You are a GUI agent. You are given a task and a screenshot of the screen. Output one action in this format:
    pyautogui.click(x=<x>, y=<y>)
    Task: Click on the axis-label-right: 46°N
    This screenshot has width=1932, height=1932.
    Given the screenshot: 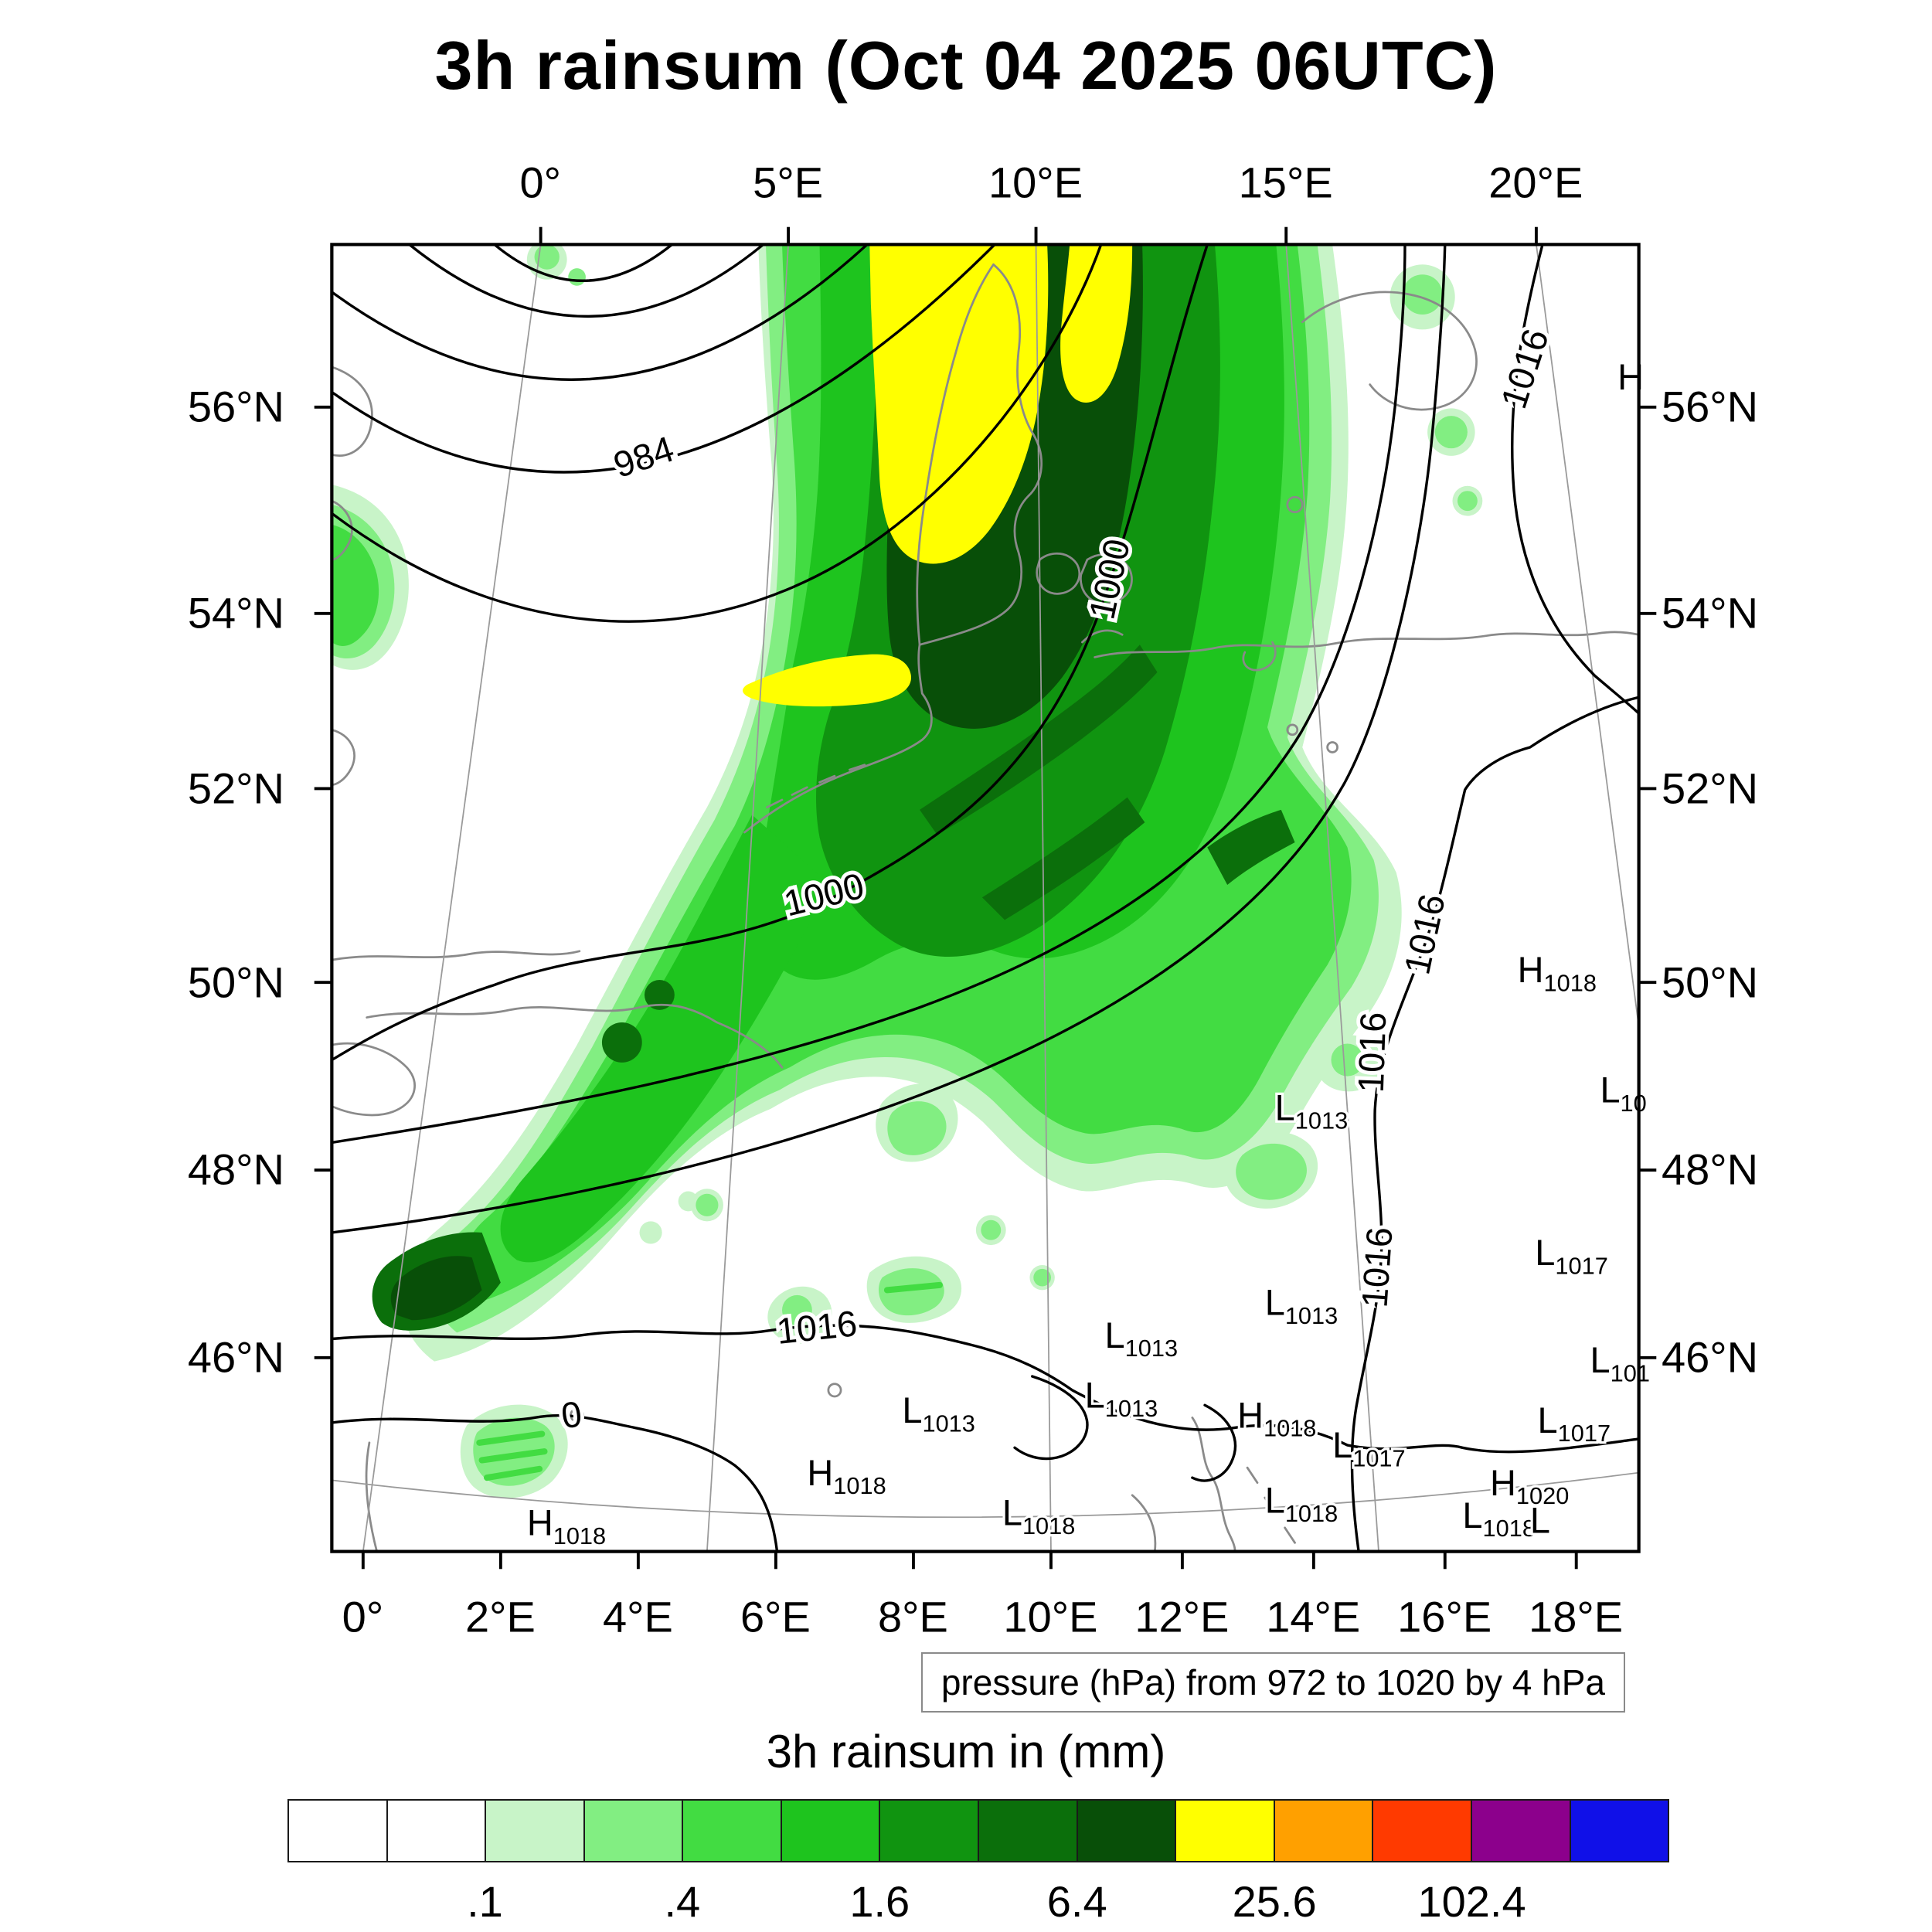 What is the action you would take?
    pyautogui.click(x=1711, y=1357)
    